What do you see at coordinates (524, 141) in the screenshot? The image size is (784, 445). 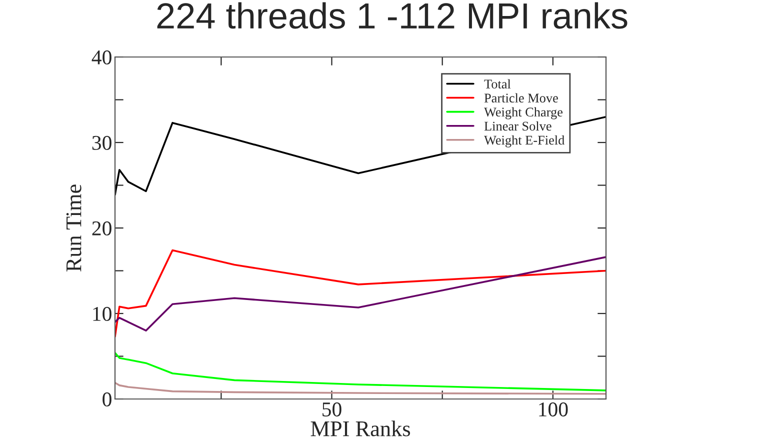 I see `legend-label: Weight E-Field` at bounding box center [524, 141].